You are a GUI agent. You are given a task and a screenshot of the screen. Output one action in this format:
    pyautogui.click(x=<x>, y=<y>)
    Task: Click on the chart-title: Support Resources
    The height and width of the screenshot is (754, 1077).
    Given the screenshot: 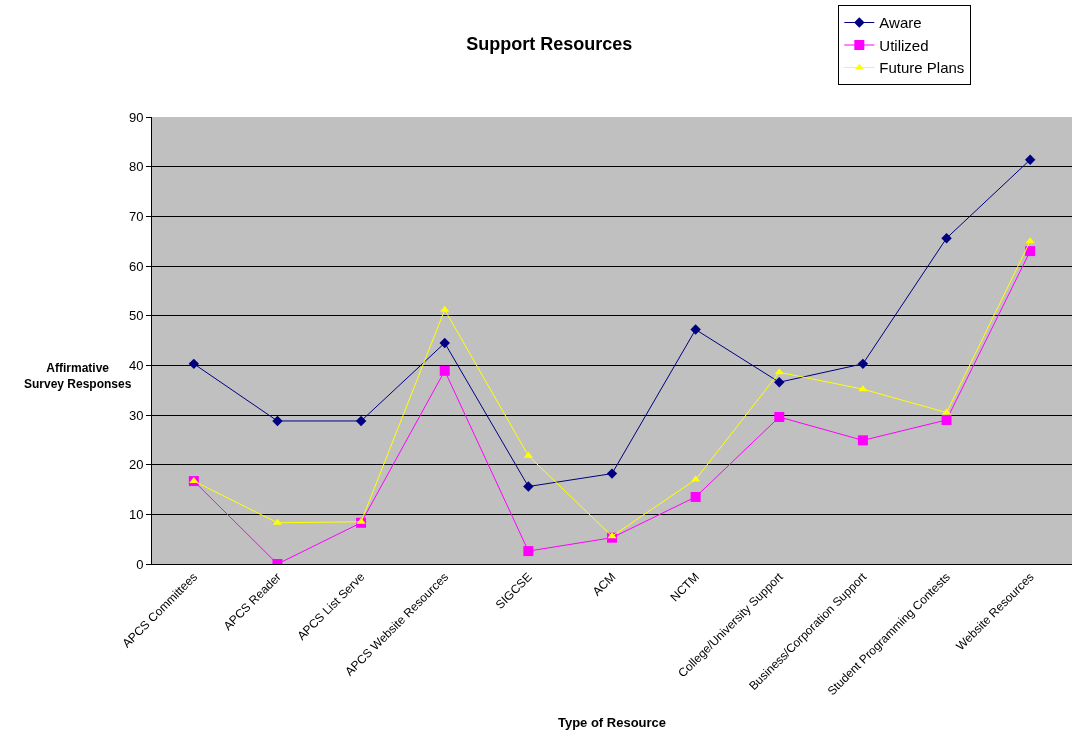 What is the action you would take?
    pyautogui.click(x=549, y=44)
    